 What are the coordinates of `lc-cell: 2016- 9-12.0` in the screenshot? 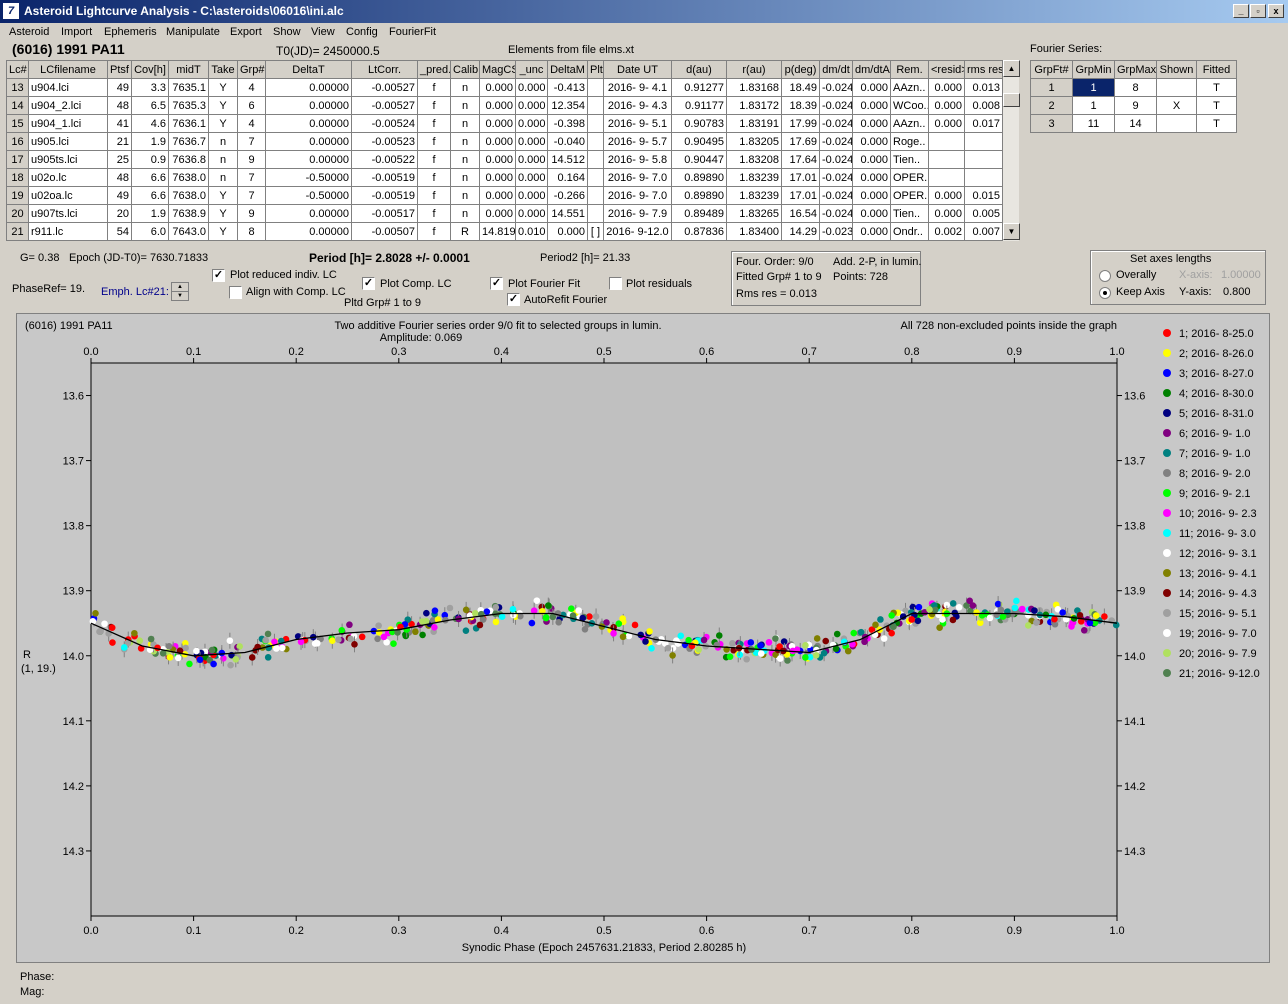 It's located at (637, 231).